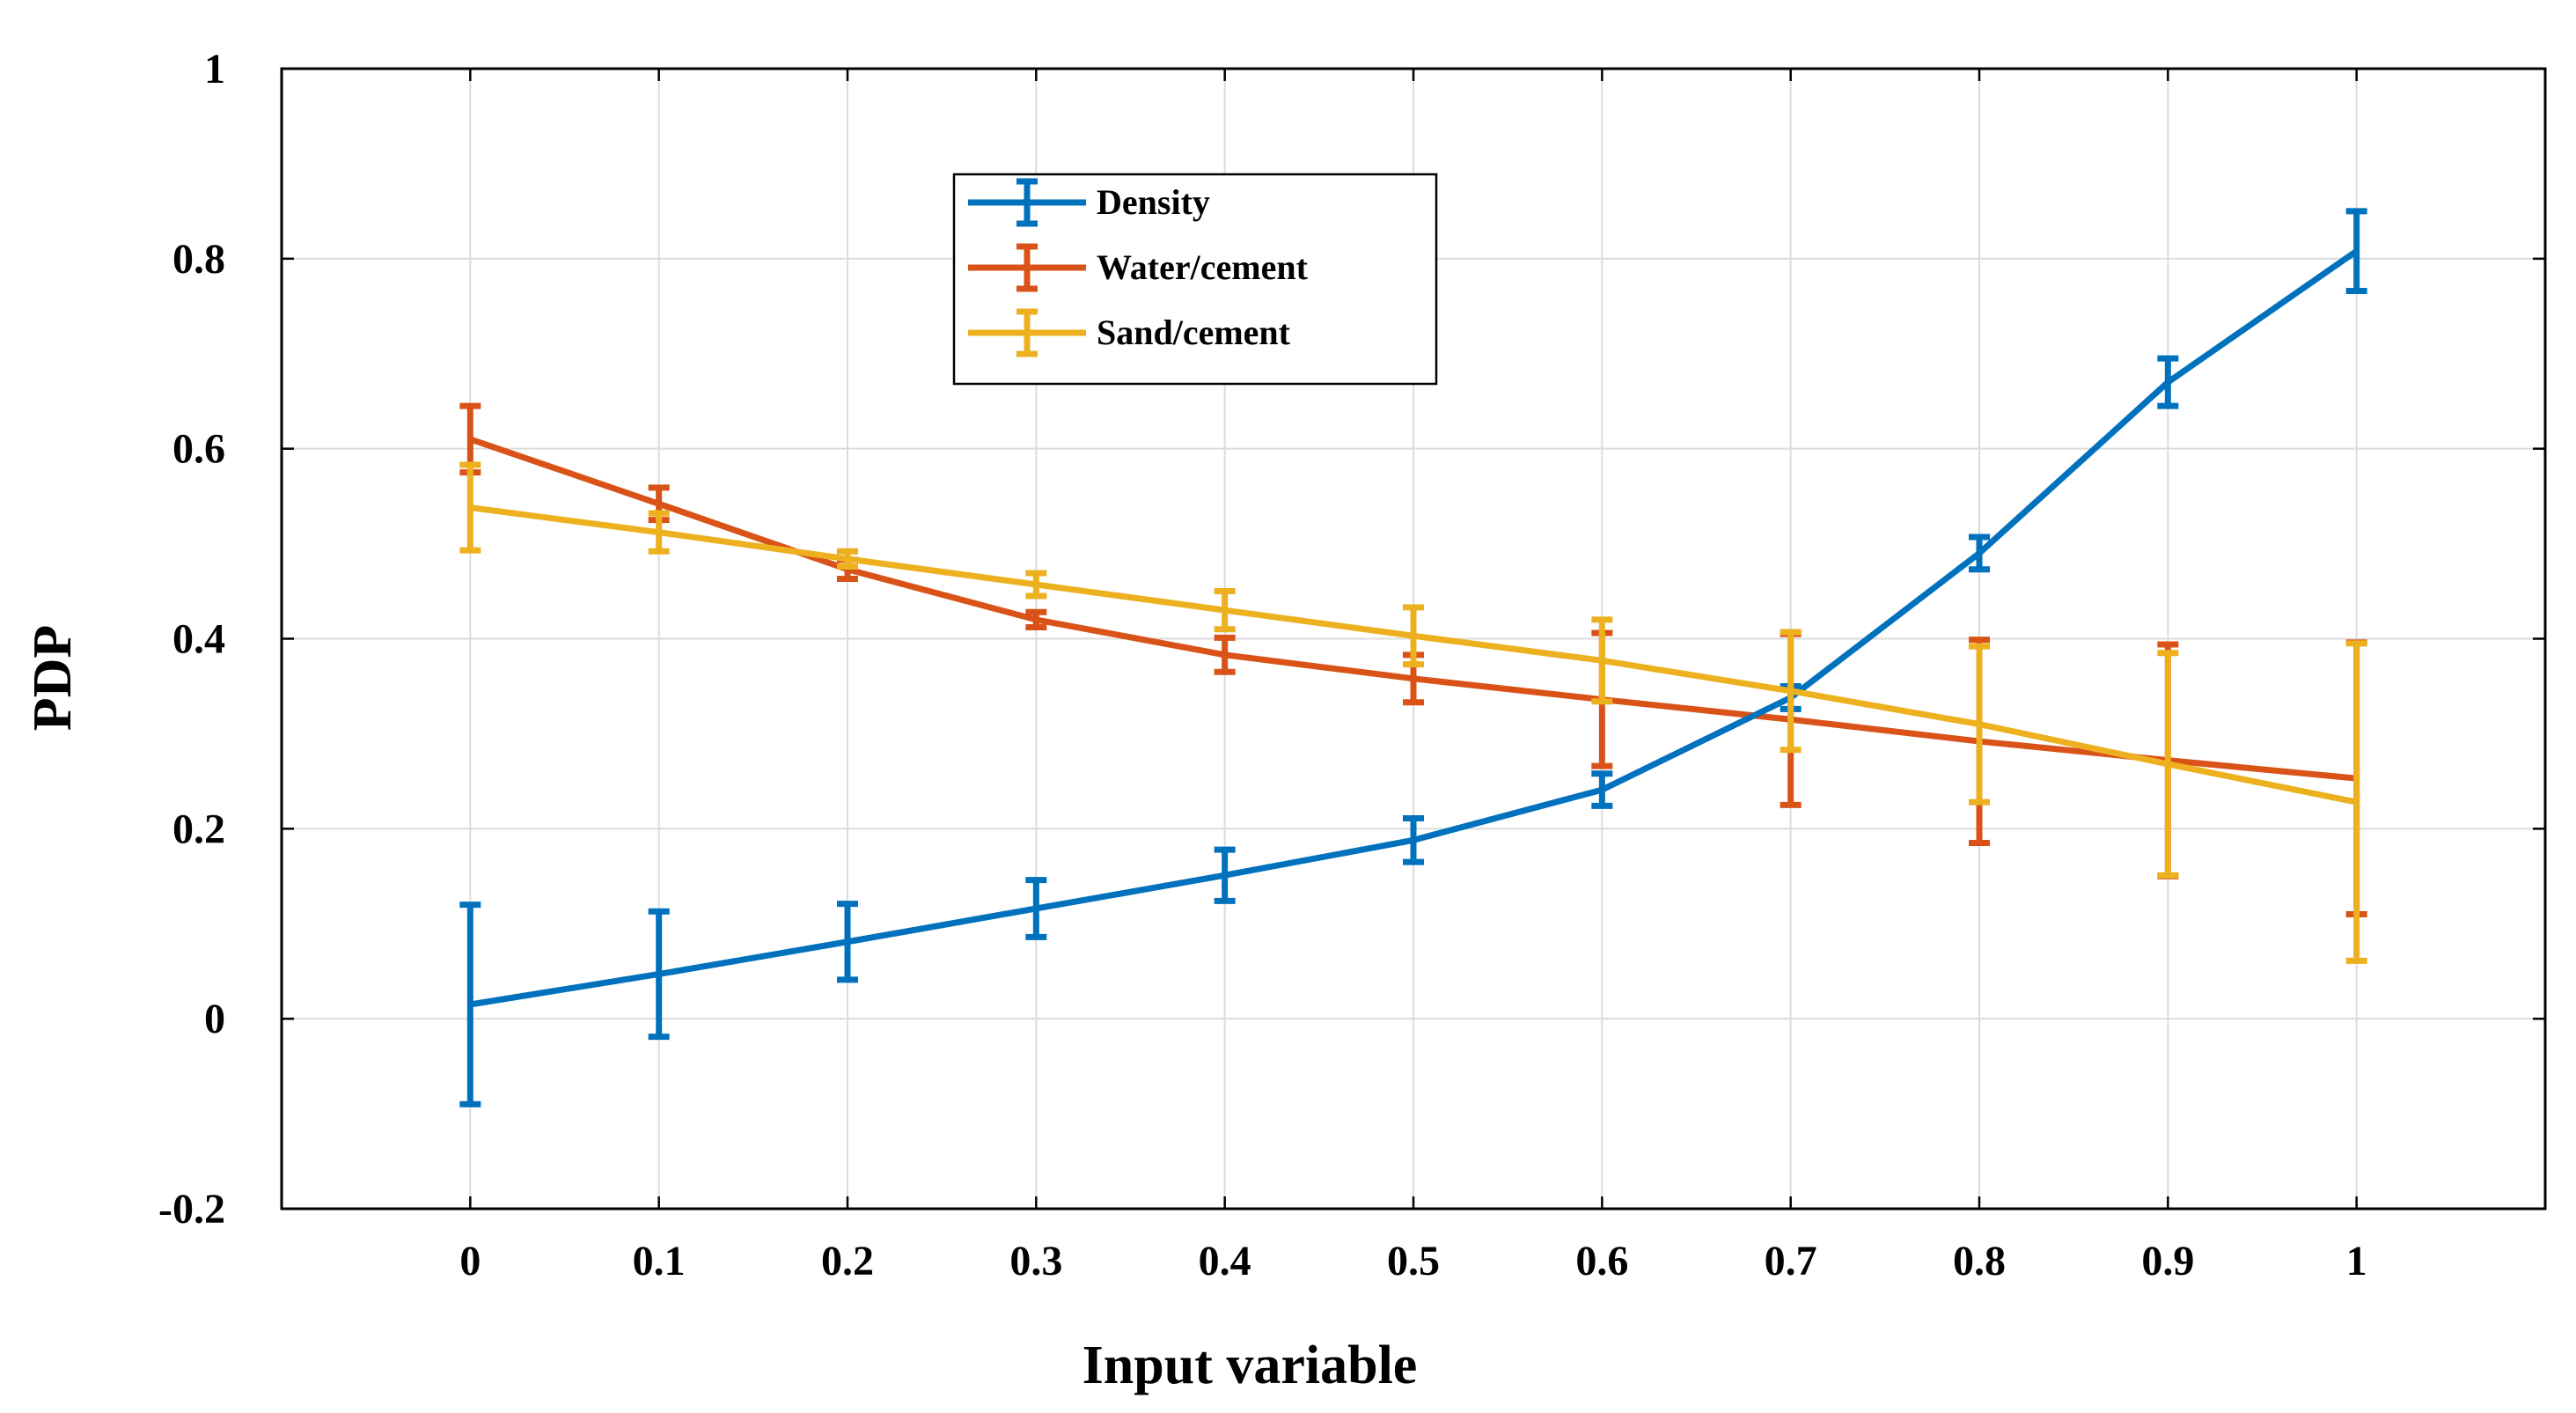 This screenshot has width=2576, height=1413. Describe the element at coordinates (1194, 332) in the screenshot. I see `legend-label: Sand/cement` at that location.